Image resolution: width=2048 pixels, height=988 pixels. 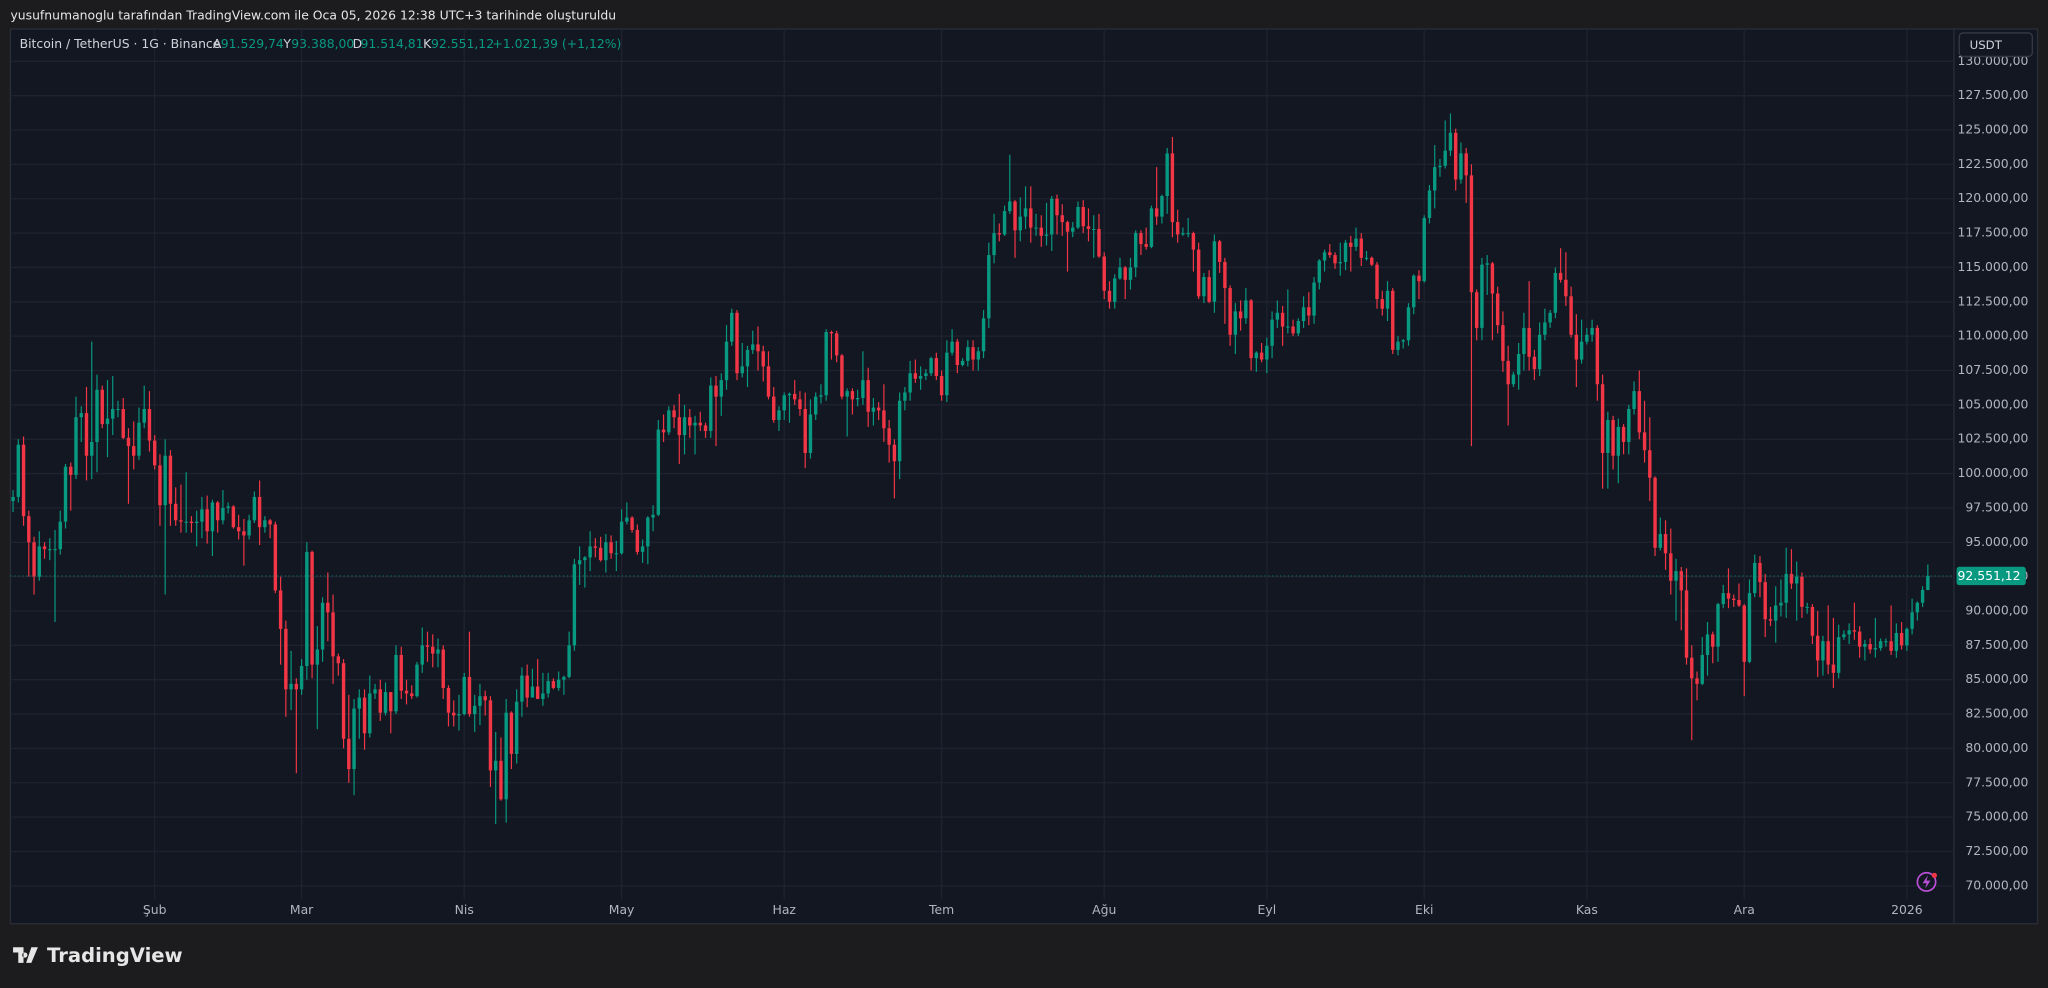 What do you see at coordinates (1992, 197) in the screenshot?
I see `y-tick-label: 120.000,00` at bounding box center [1992, 197].